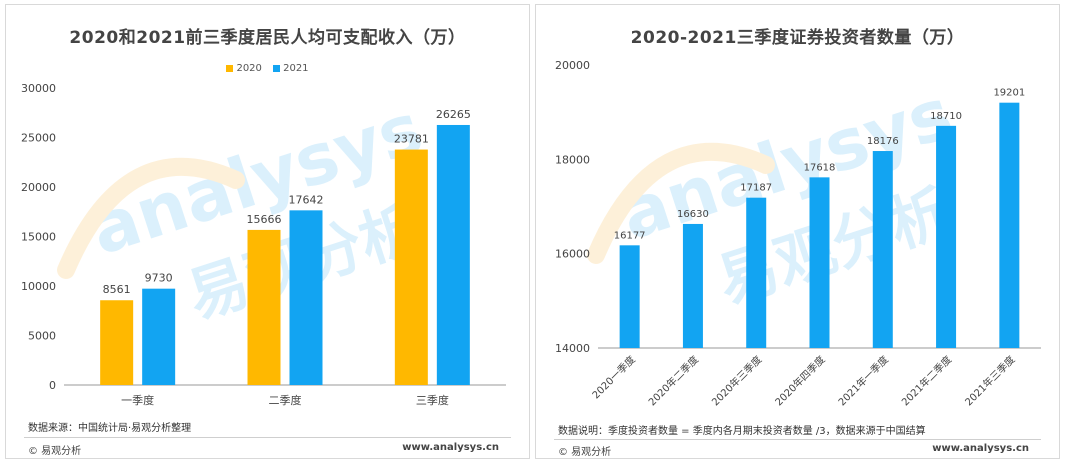 This screenshot has width=1080, height=469. I want to click on legend-swatch-2021, so click(277, 68).